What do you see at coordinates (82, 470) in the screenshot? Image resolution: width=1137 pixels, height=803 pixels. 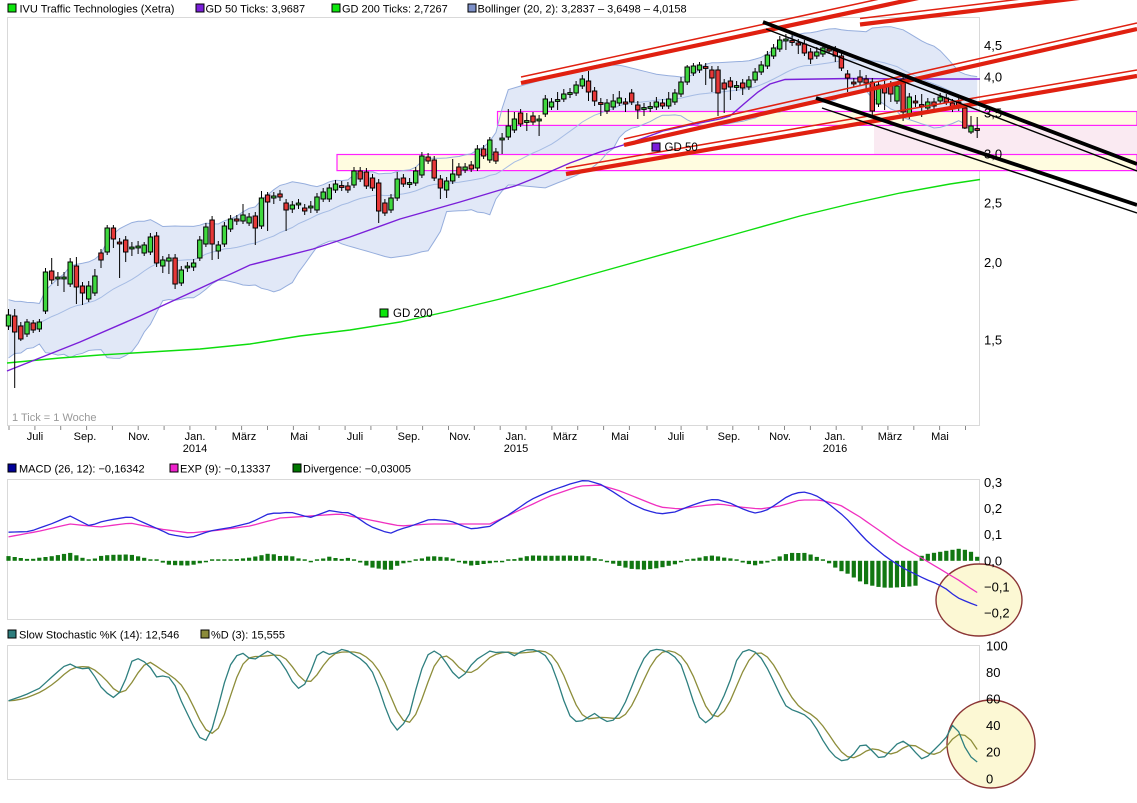 I see `svg-text: MACD (26, 12): −0,16342` at bounding box center [82, 470].